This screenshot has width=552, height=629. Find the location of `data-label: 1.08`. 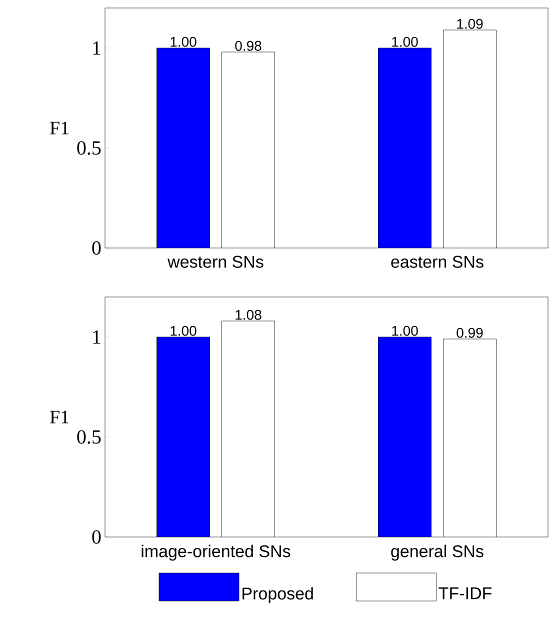

data-label: 1.08 is located at coordinates (249, 315).